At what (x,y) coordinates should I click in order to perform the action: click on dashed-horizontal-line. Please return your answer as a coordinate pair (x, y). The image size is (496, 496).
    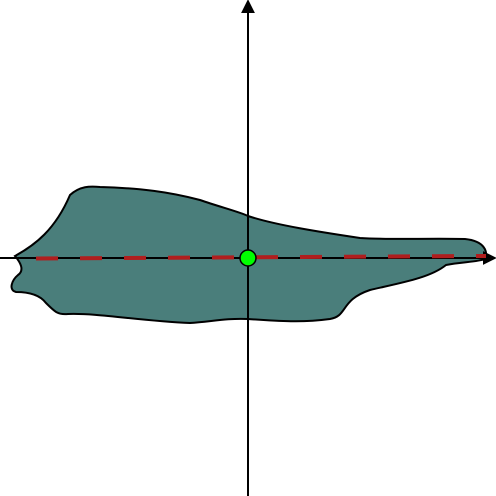
    Looking at the image, I should click on (261, 257).